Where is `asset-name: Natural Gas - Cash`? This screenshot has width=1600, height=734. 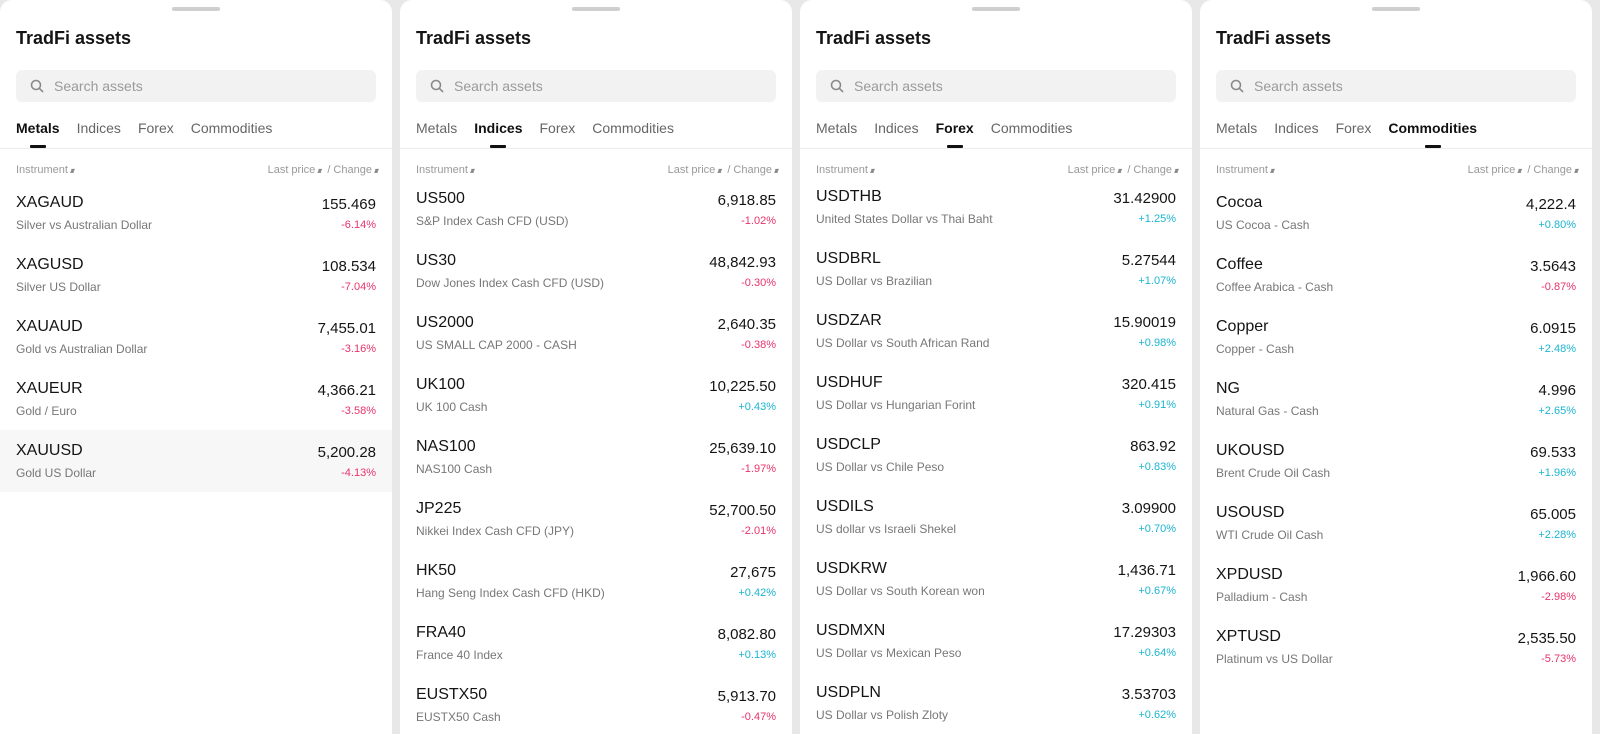
asset-name: Natural Gas - Cash is located at coordinates (1267, 411).